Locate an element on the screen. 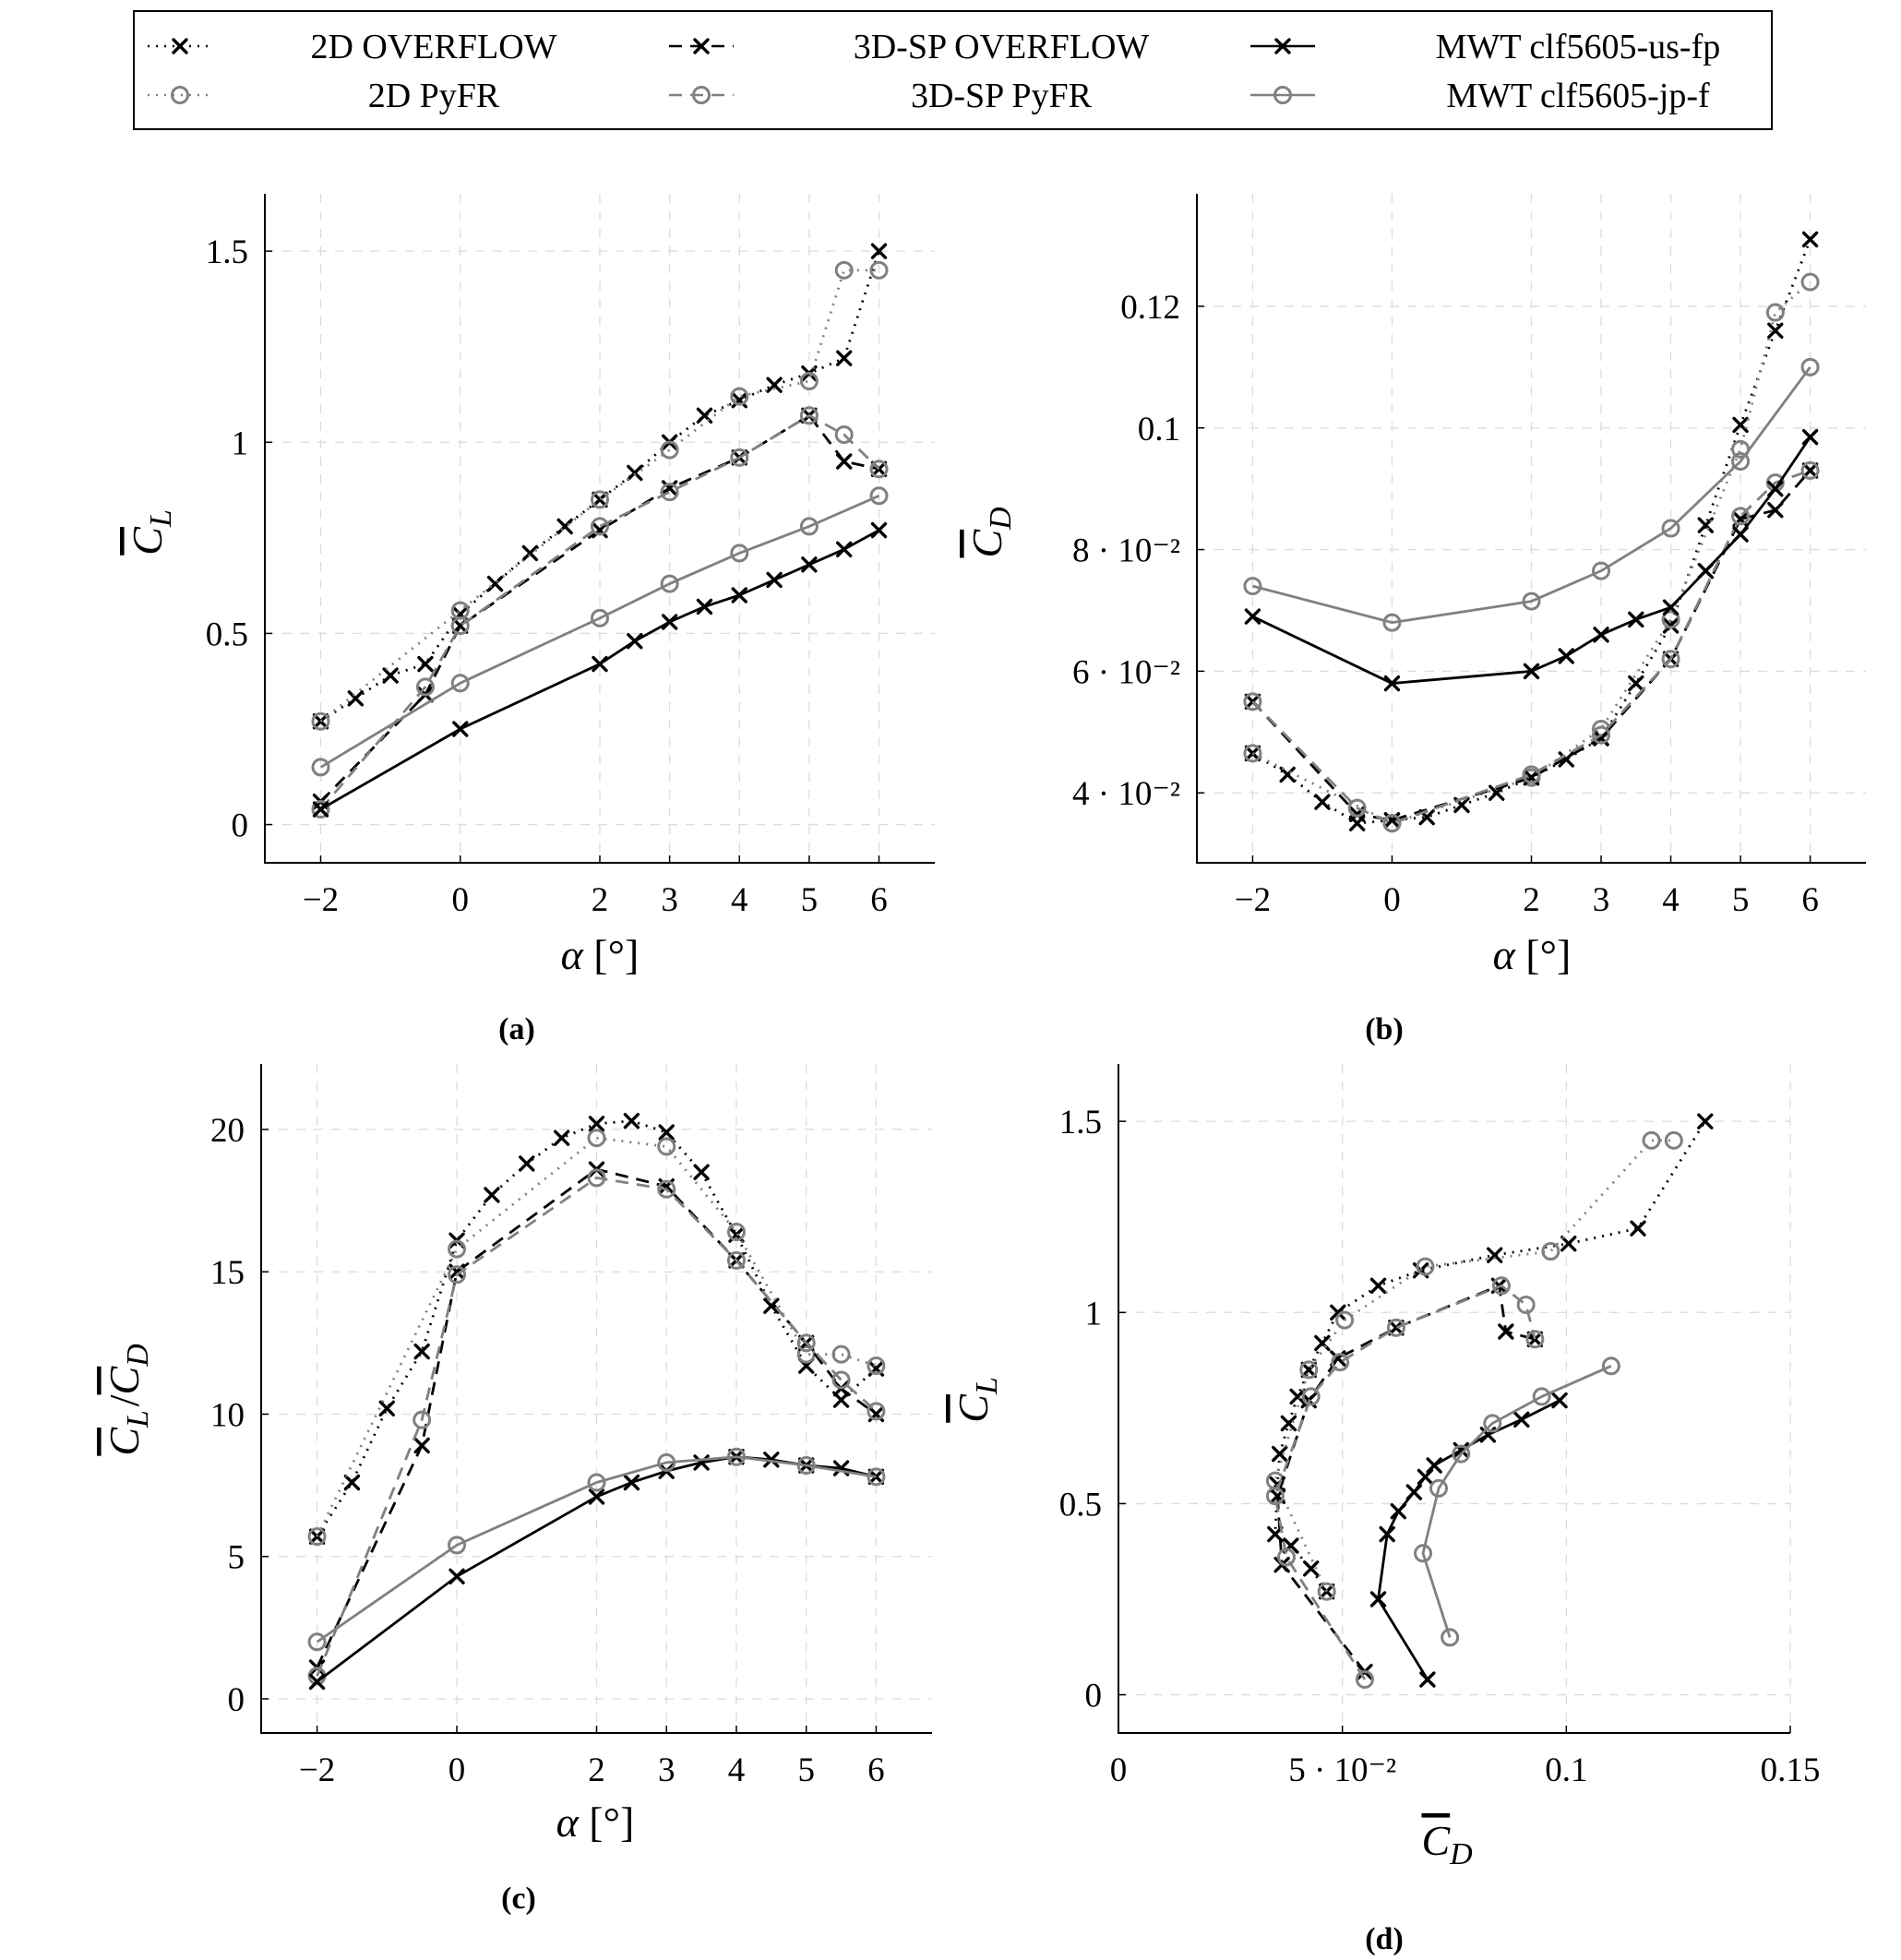  legend-marker-mwt_jp is located at coordinates (1282, 95).